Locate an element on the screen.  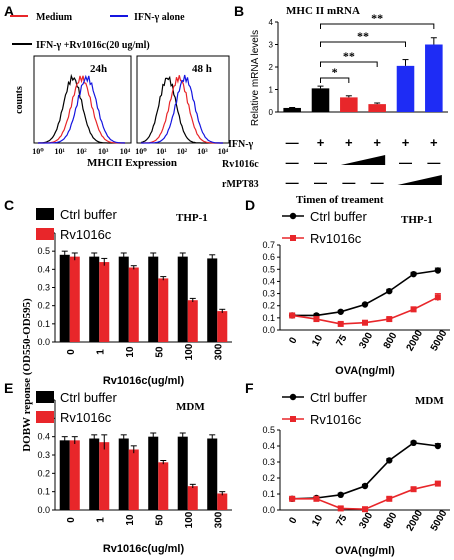
panel-b-ifn-cell: + is located at coordinates (321, 142).